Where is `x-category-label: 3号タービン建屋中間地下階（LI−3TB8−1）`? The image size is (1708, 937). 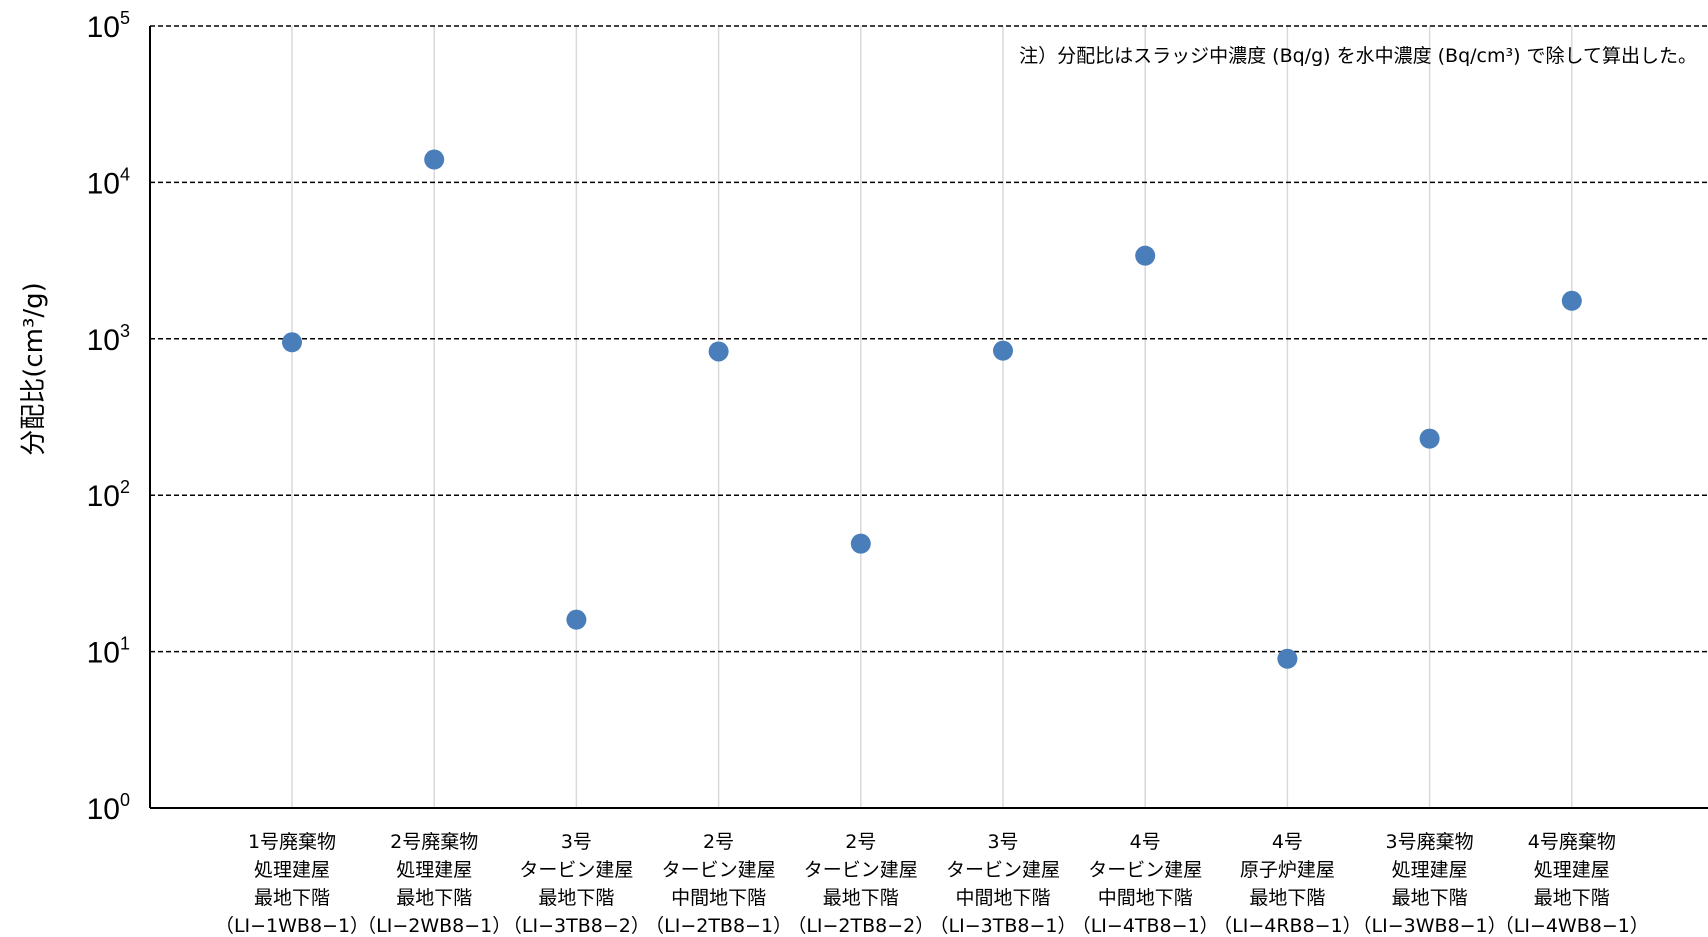
x-category-label: 3号タービン建屋中間地下階（LI−3TB8−1） is located at coordinates (1003, 884).